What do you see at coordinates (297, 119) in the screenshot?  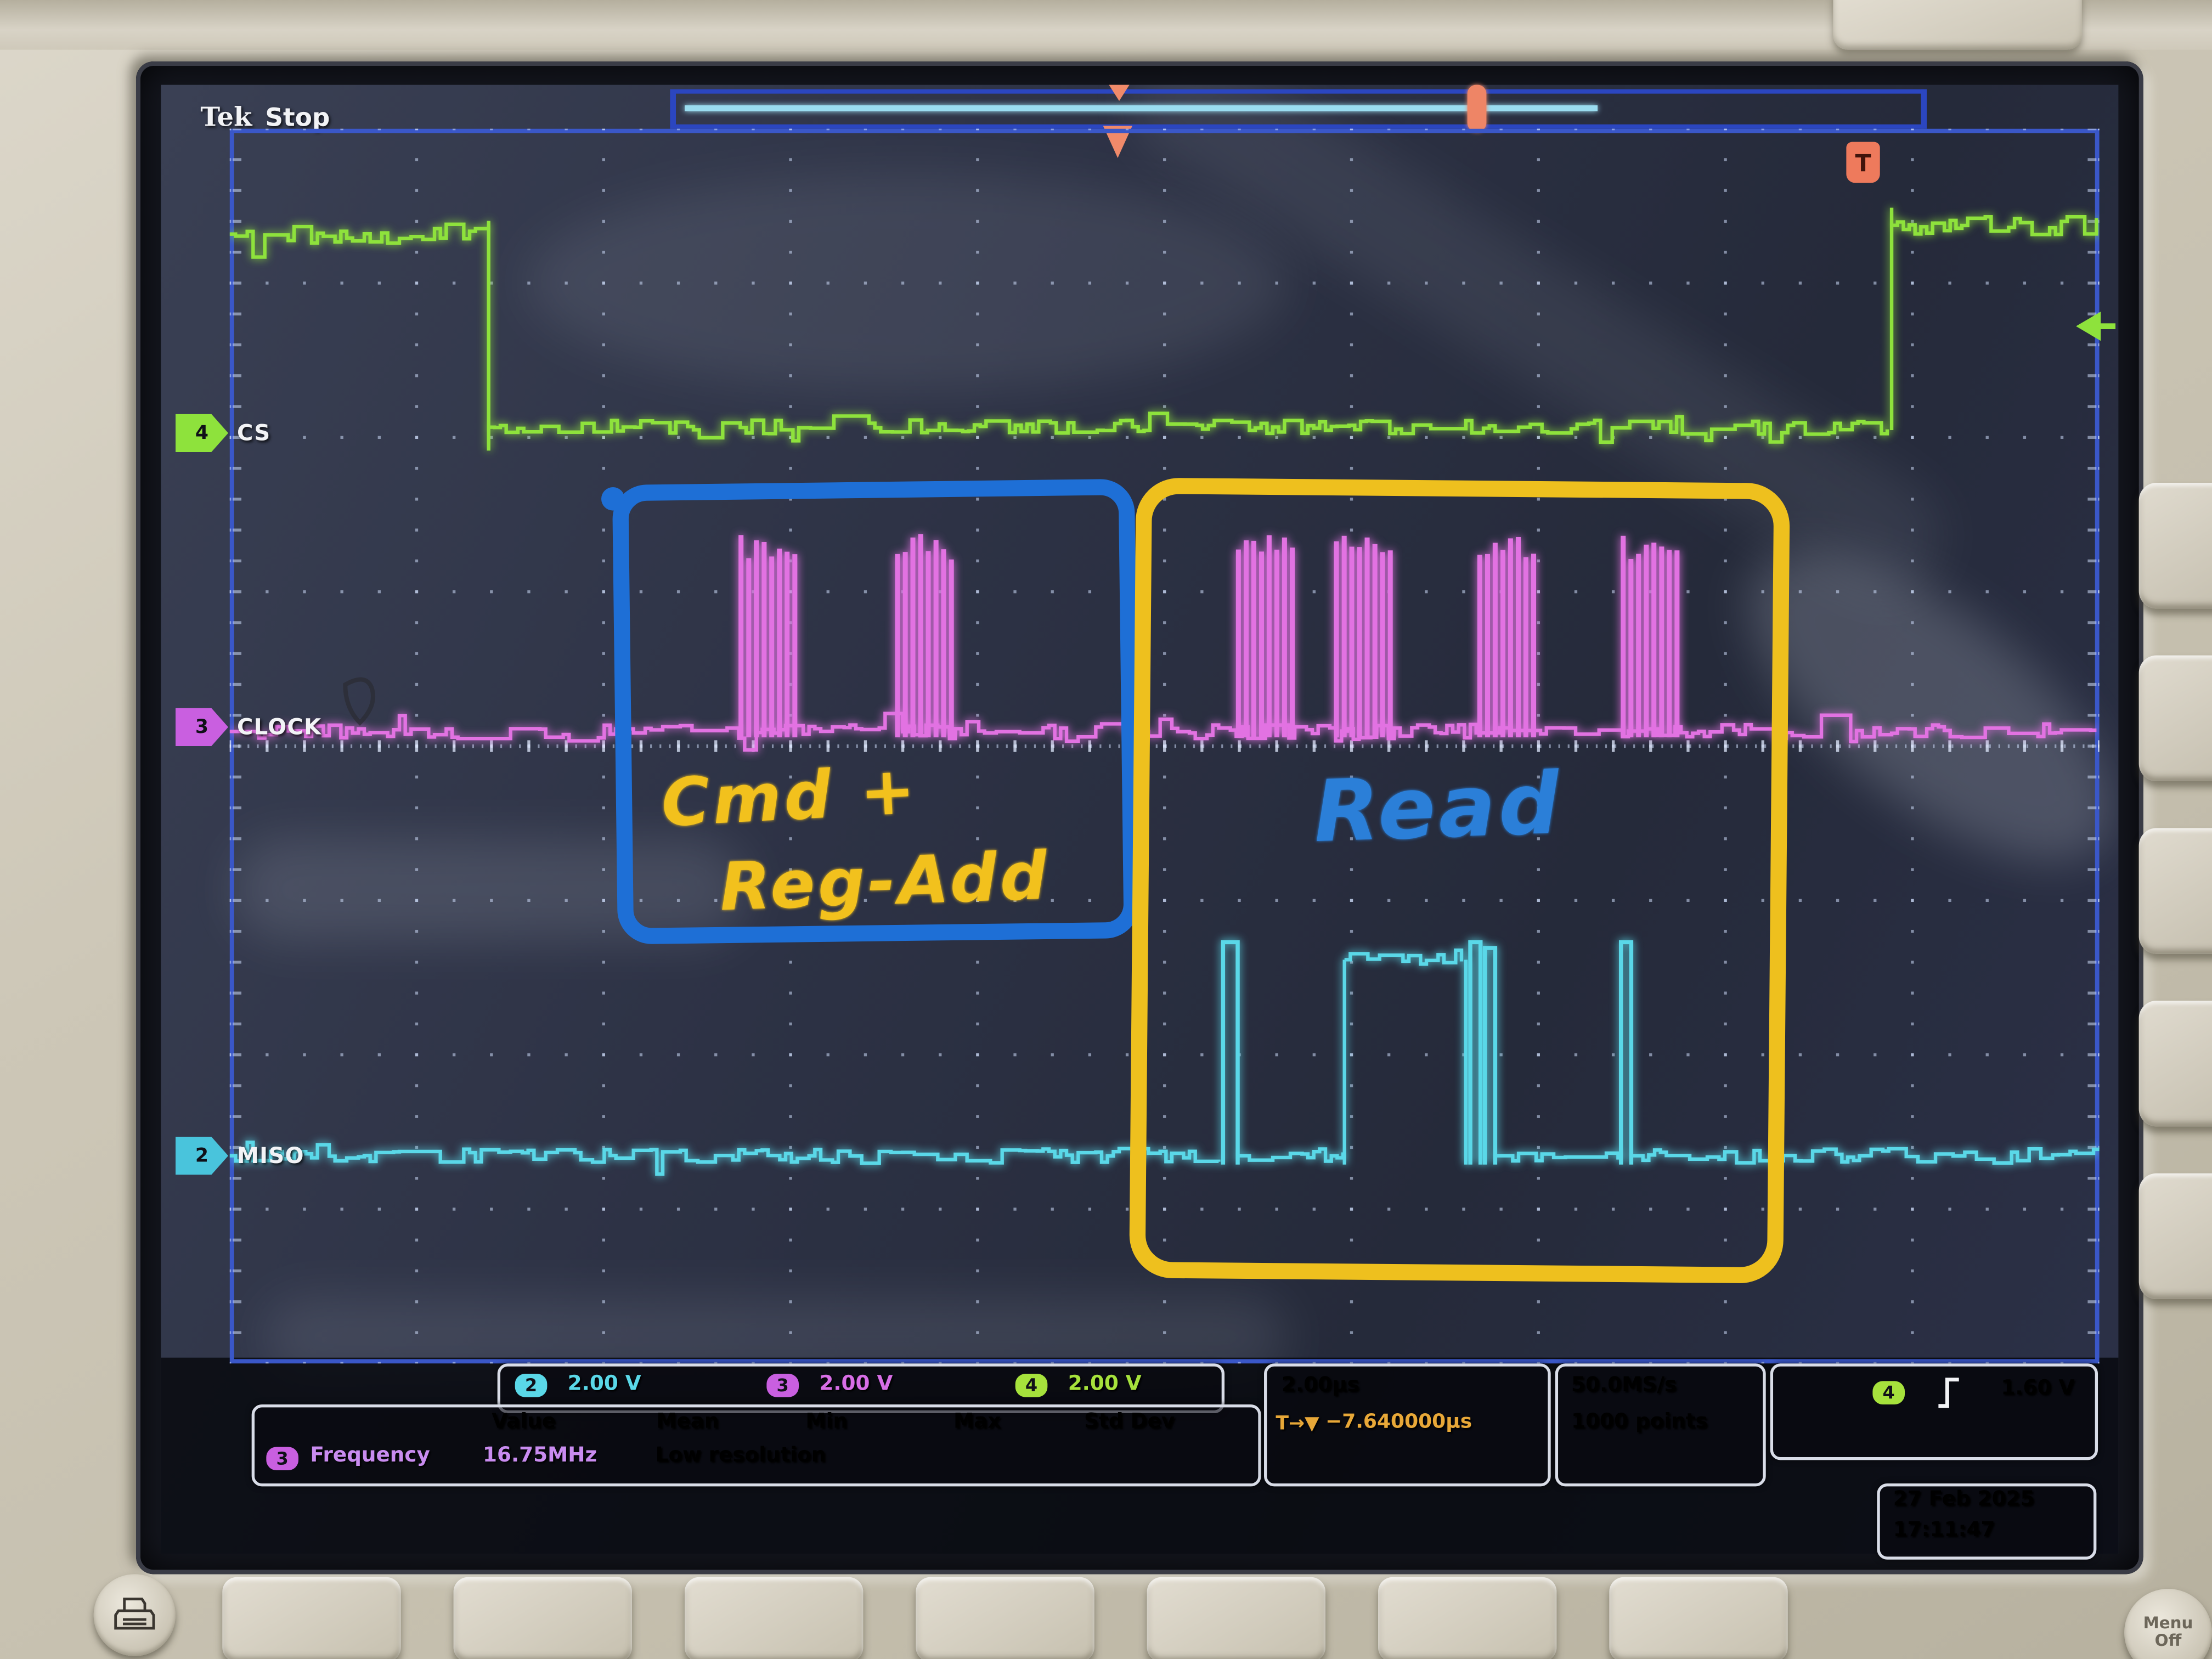 I see `status-text: Stop` at bounding box center [297, 119].